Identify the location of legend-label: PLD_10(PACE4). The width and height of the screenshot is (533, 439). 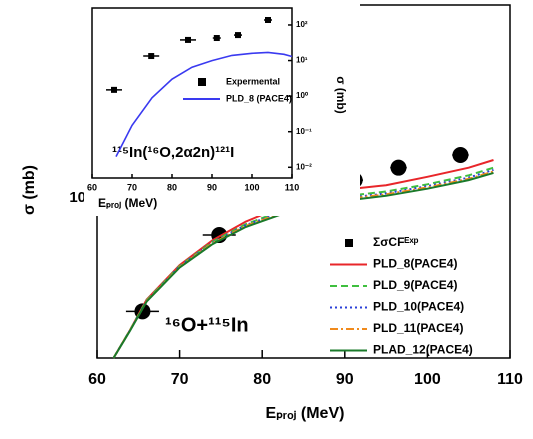
(418, 307).